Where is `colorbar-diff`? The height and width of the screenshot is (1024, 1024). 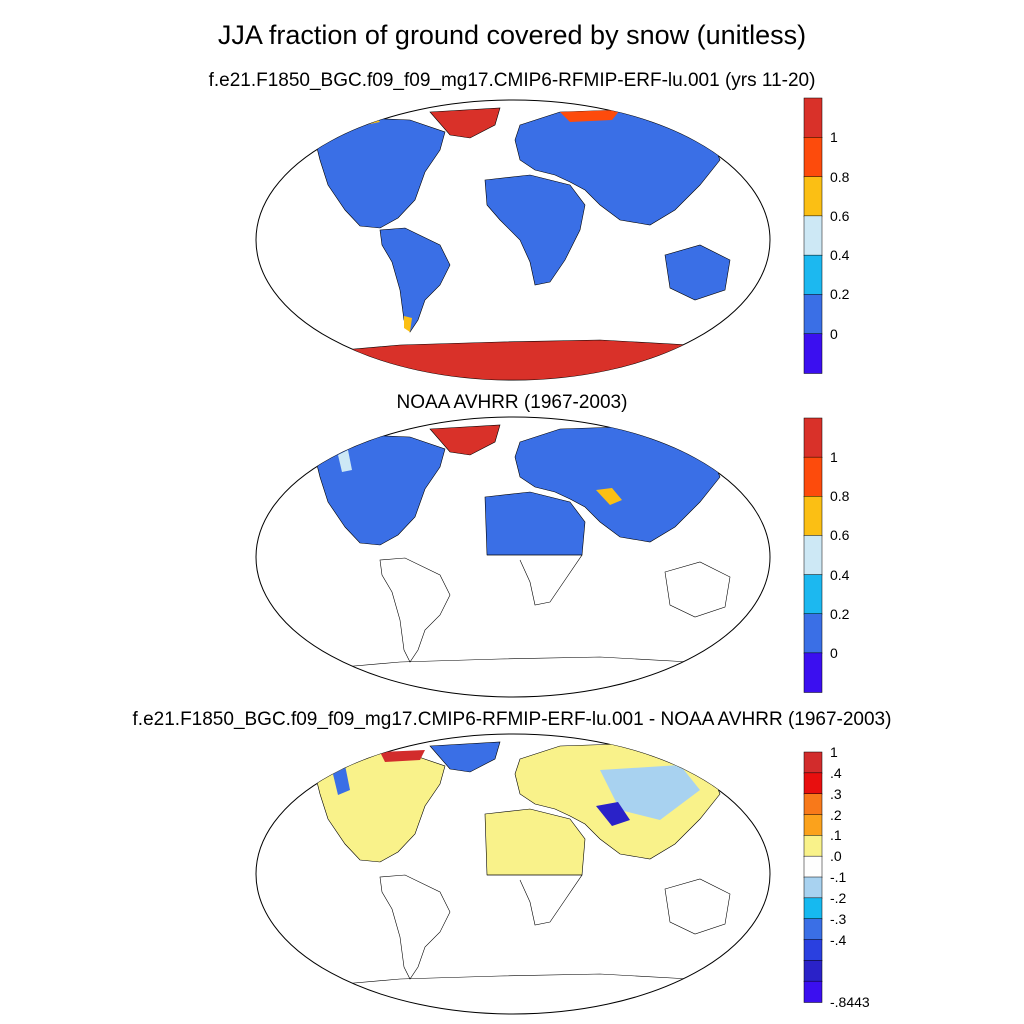 colorbar-diff is located at coordinates (813, 877).